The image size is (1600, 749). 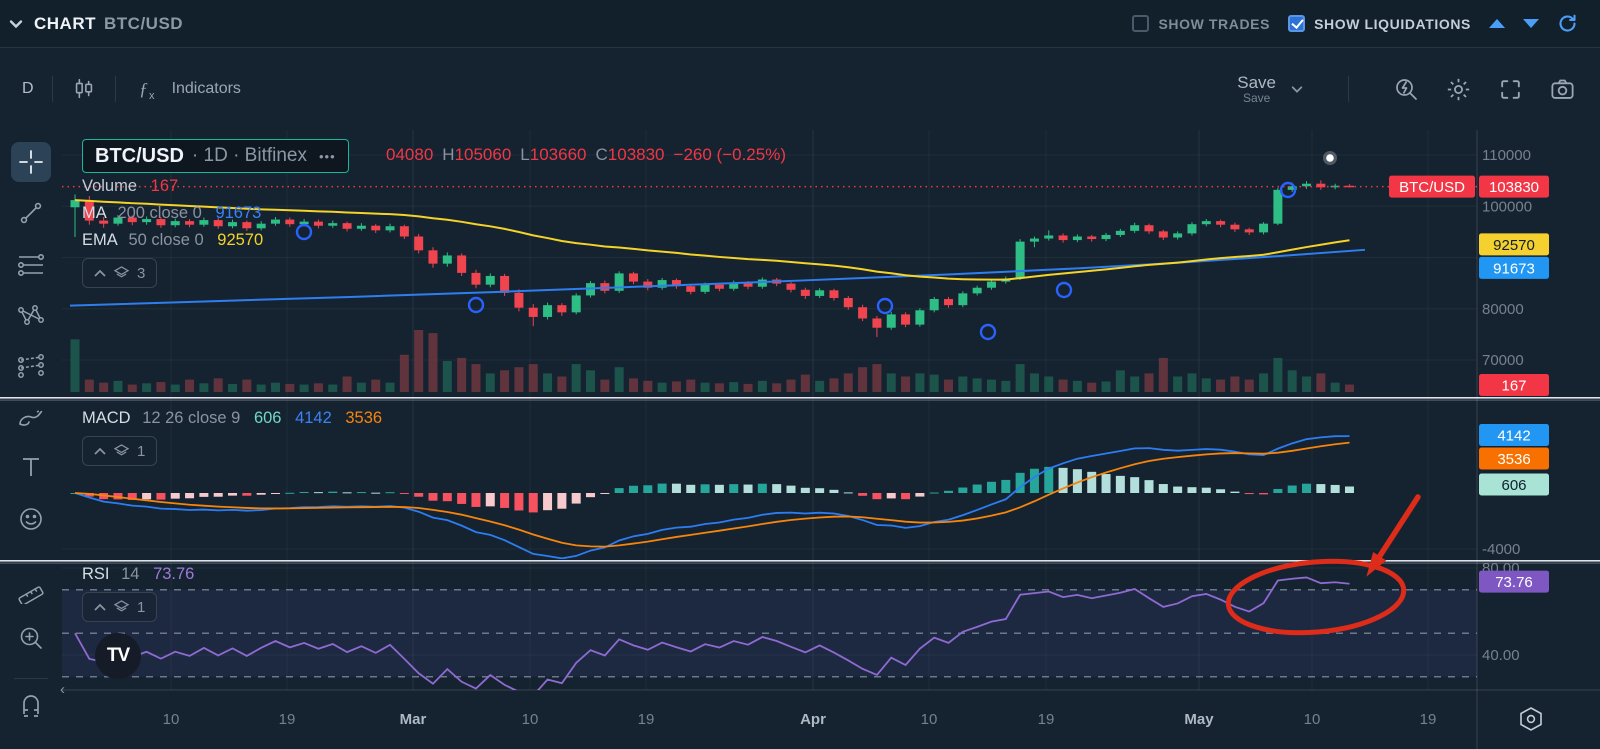 I want to click on svg-text: 4142, so click(x=1513, y=436).